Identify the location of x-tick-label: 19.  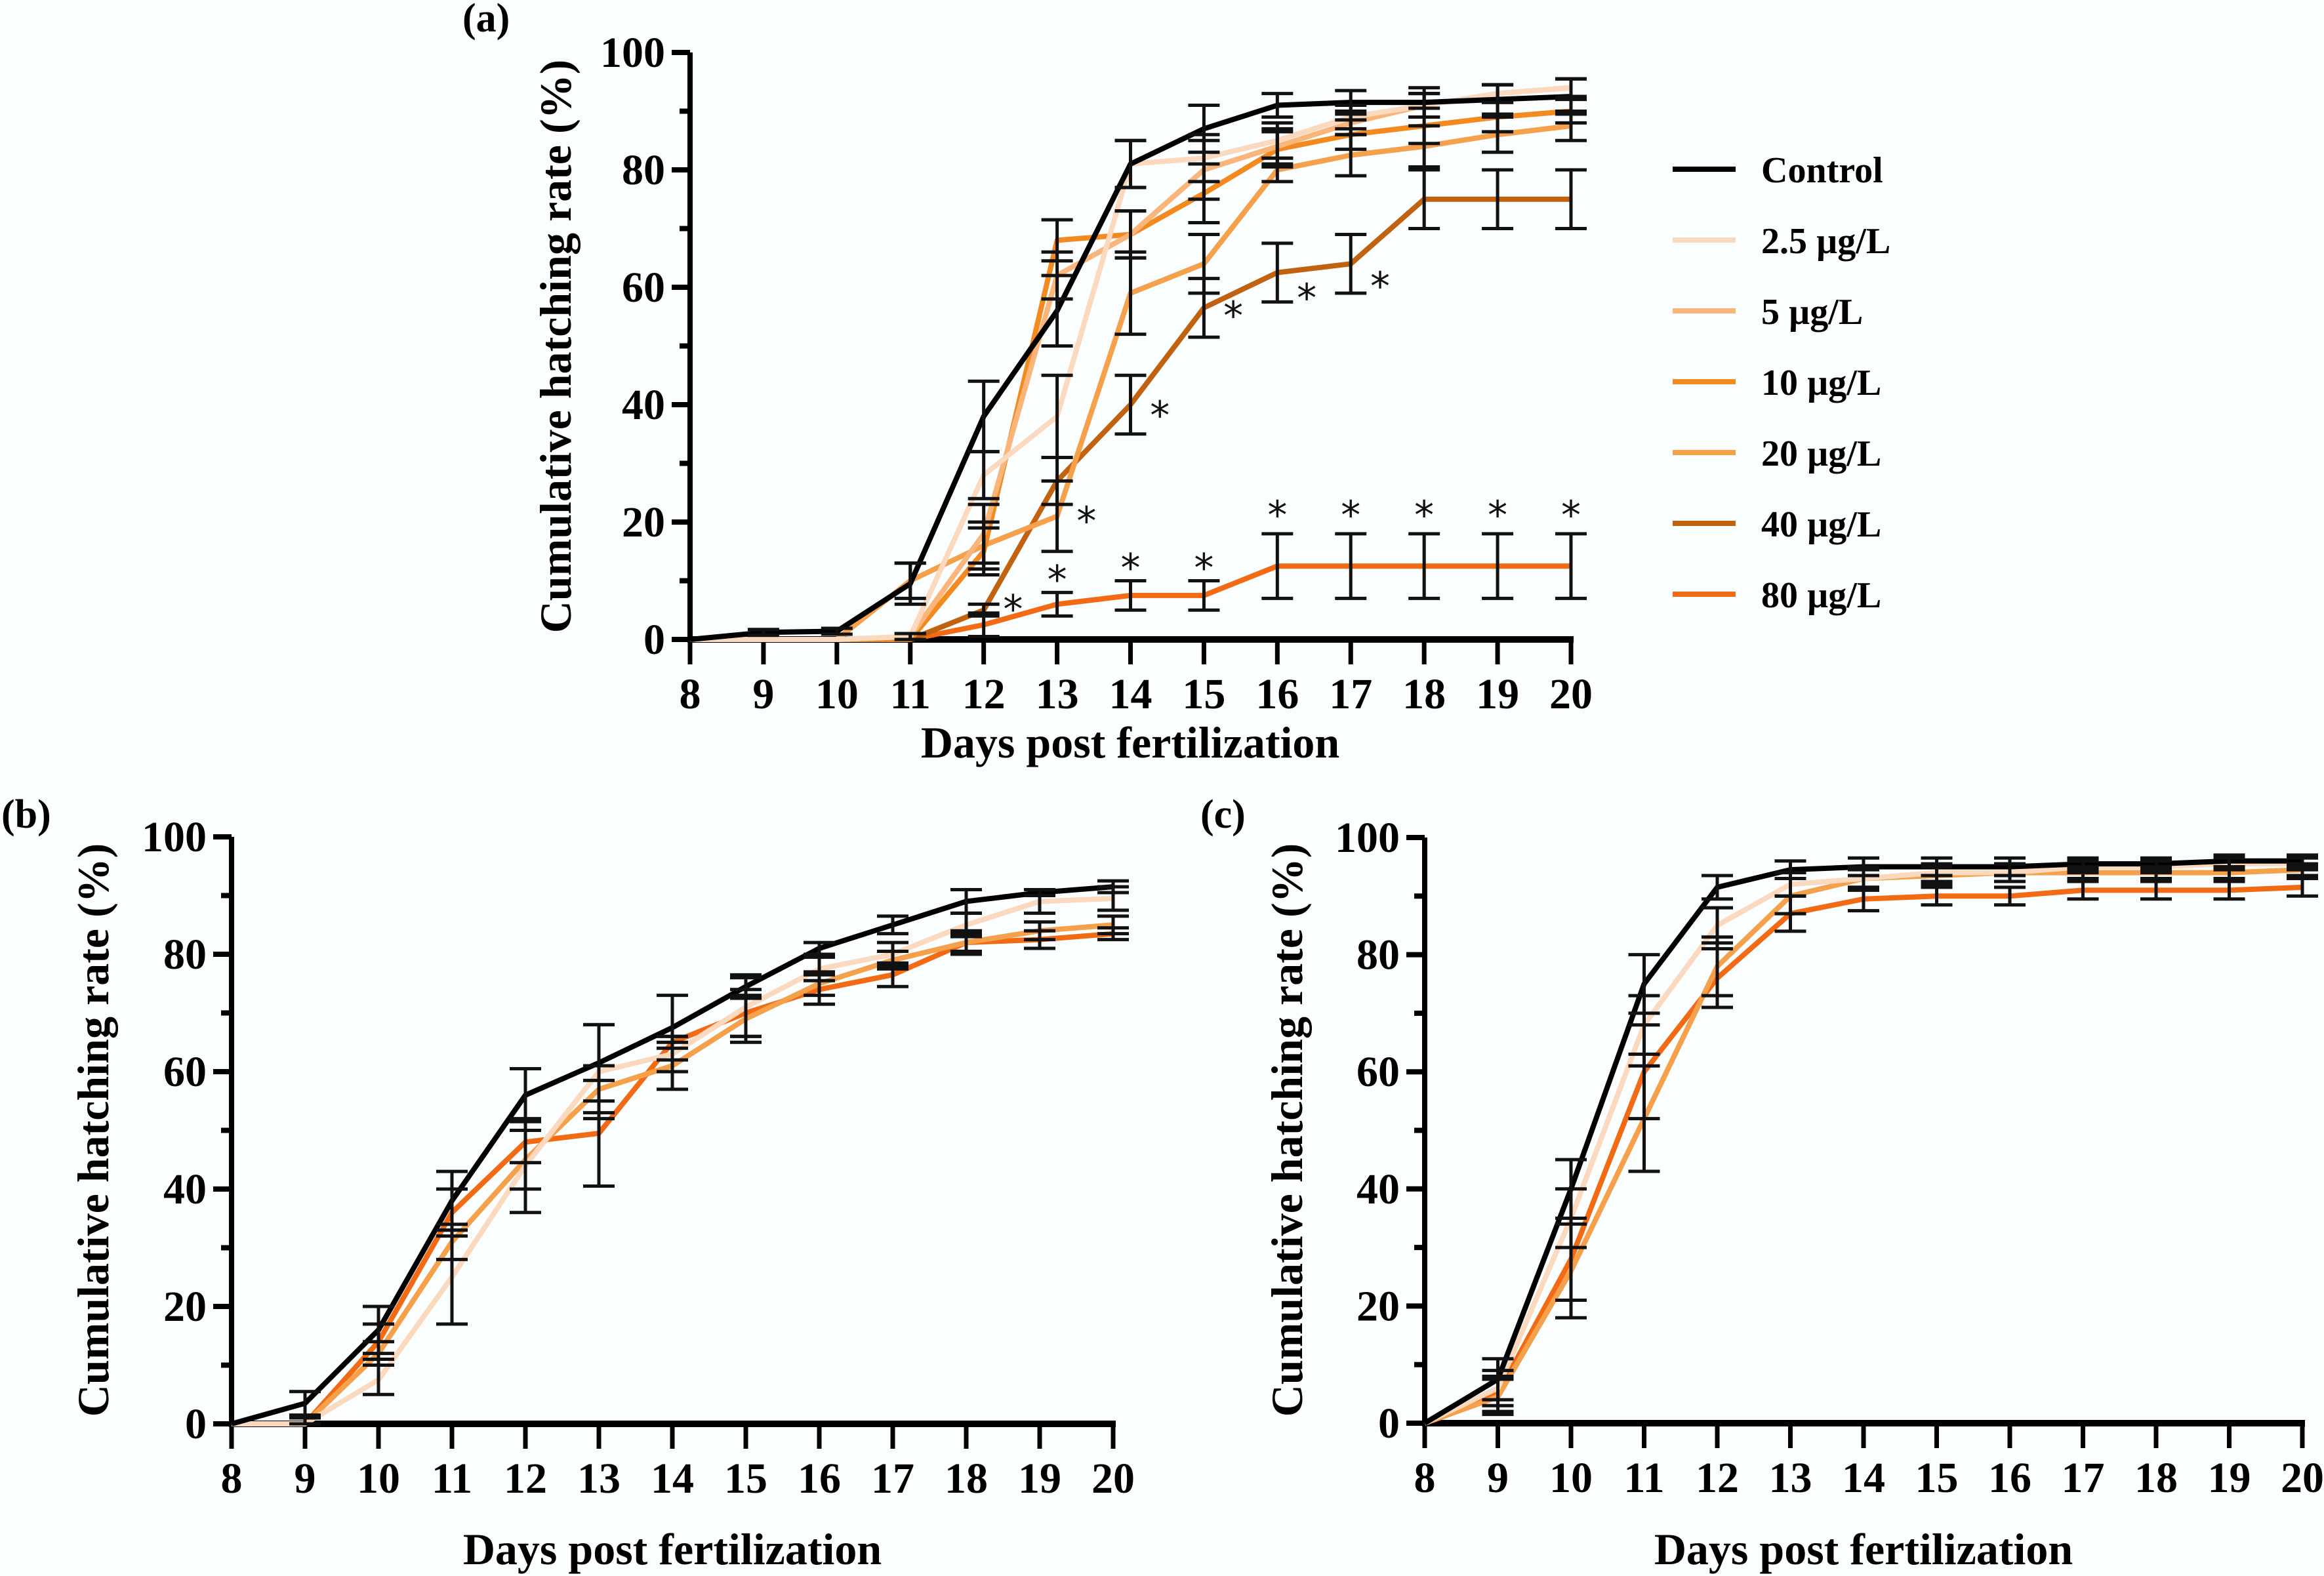
(2229, 1478).